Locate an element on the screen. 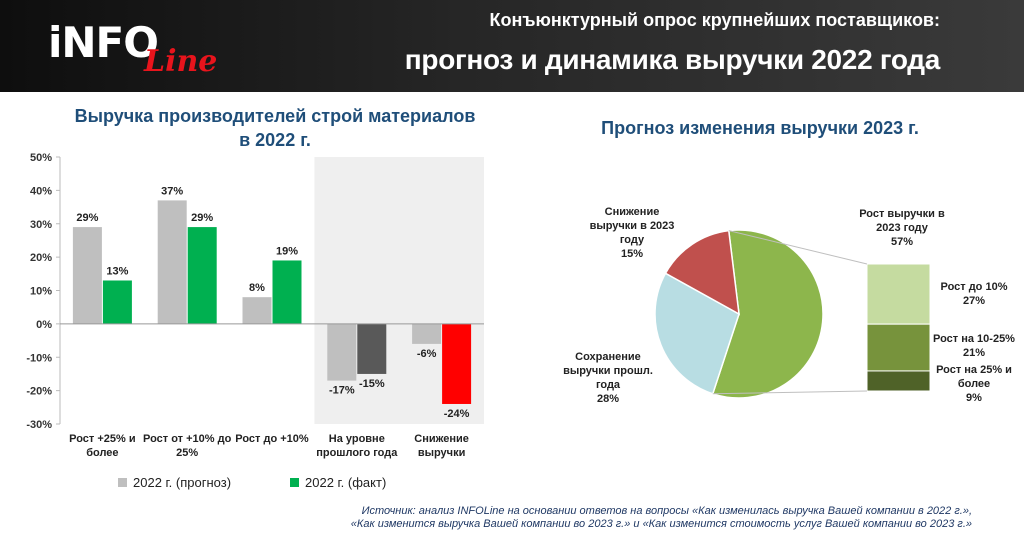 The height and width of the screenshot is (538, 1024). y-tick-label: -10% is located at coordinates (39, 358).